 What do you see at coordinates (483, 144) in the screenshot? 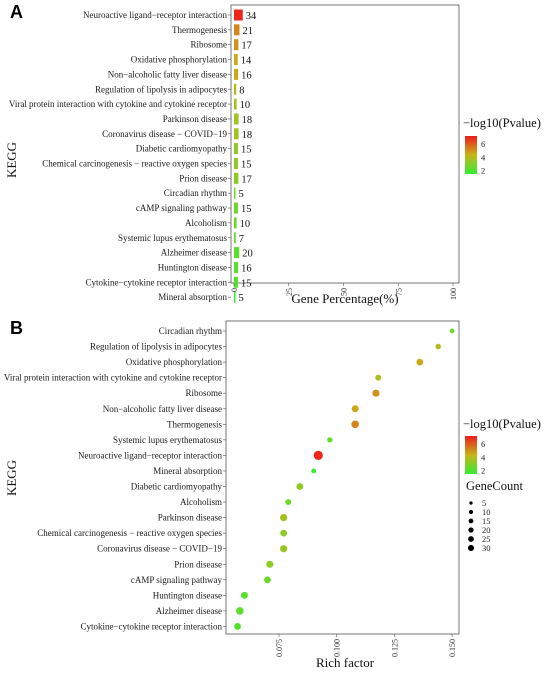
I see `panel-a-legend-tick: 6` at bounding box center [483, 144].